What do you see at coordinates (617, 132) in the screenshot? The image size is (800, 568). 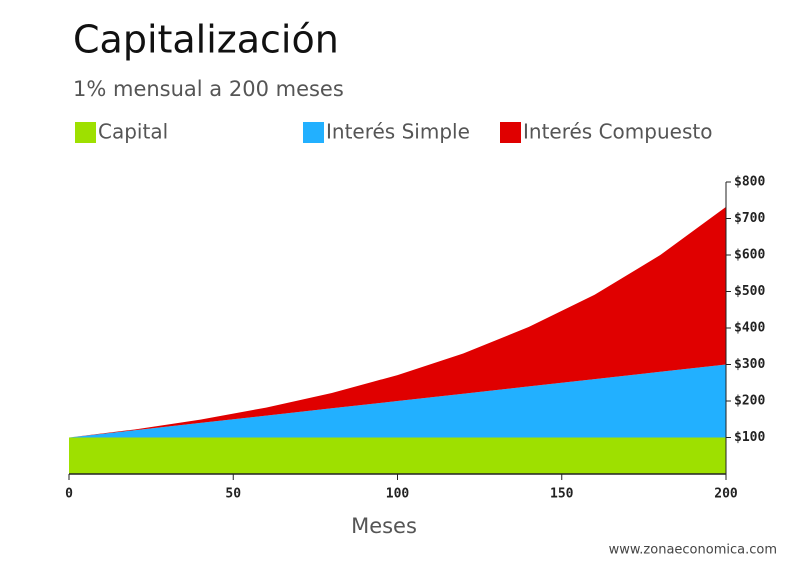 I see `legend-label: Interés Compuesto` at bounding box center [617, 132].